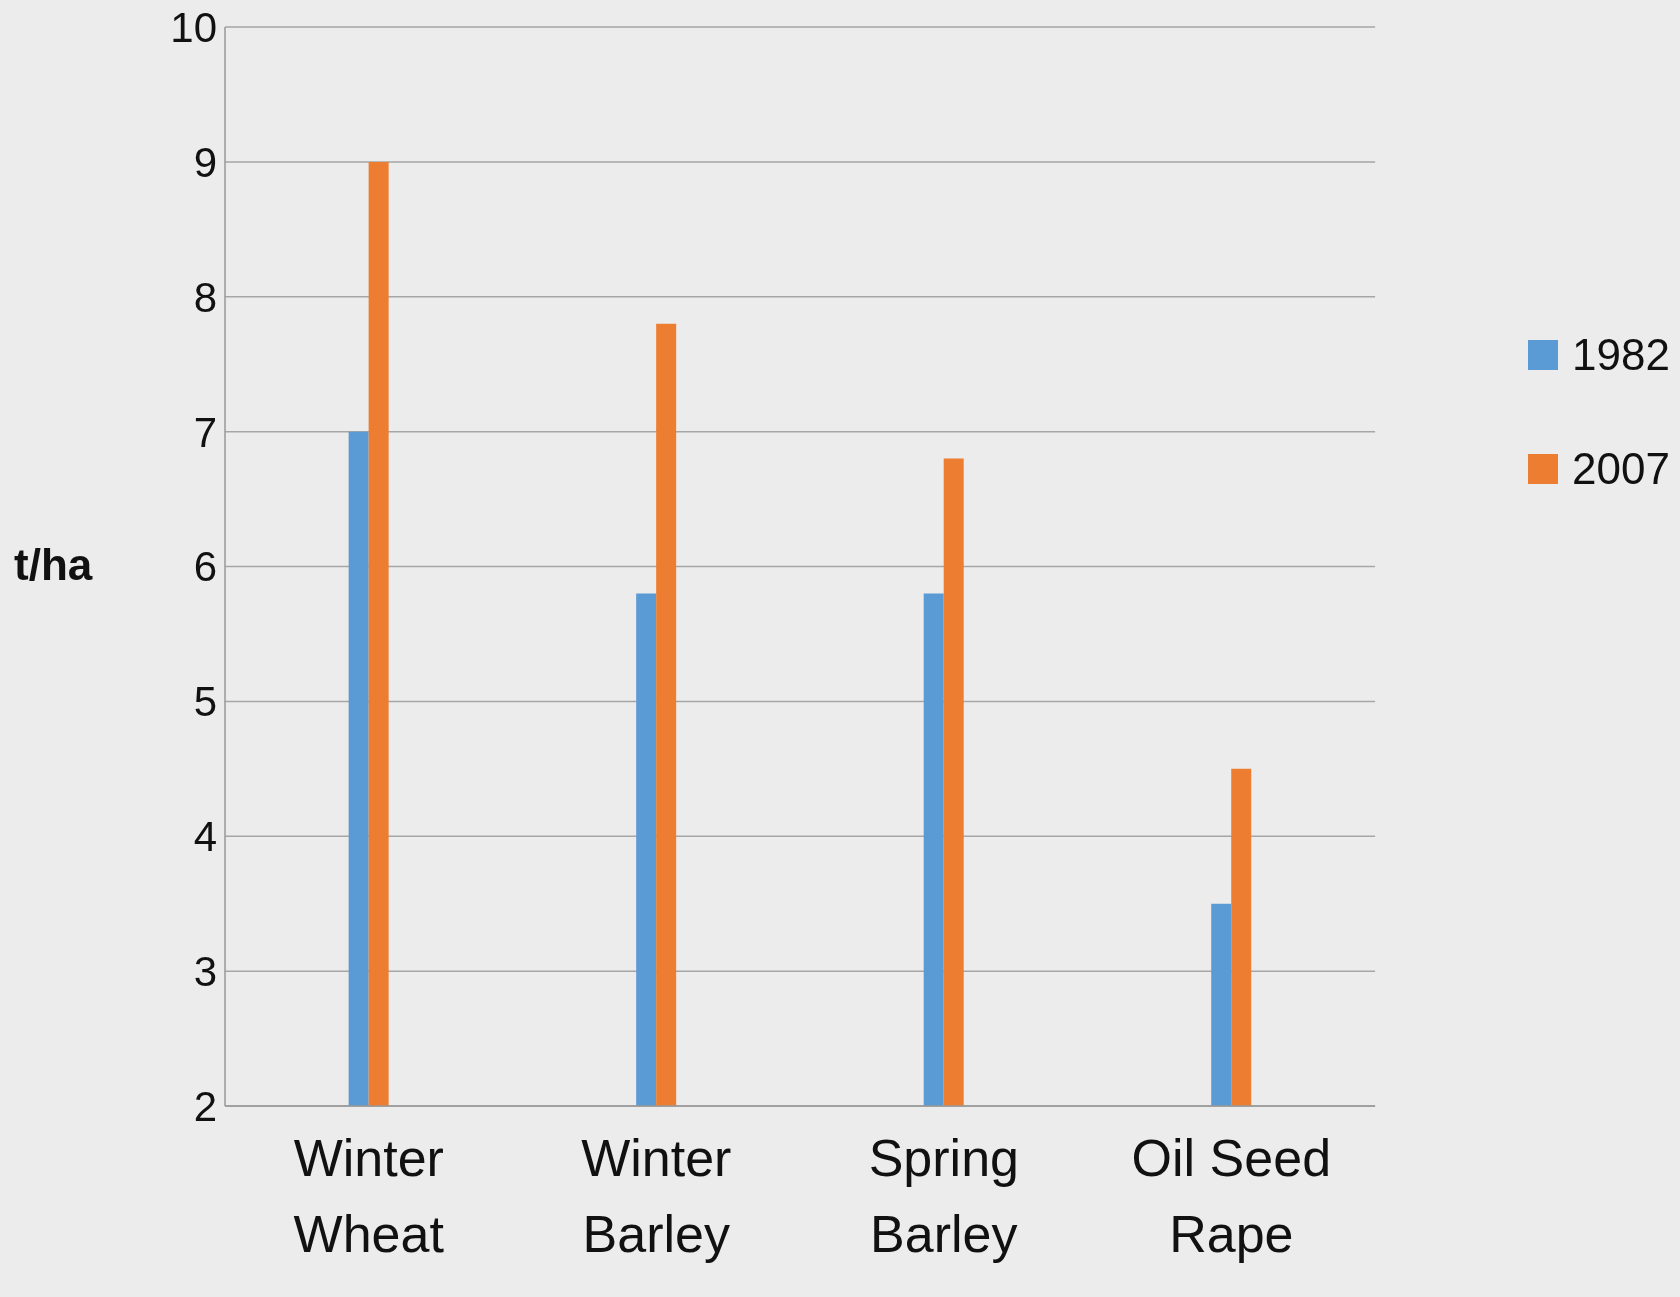  What do you see at coordinates (205, 1106) in the screenshot?
I see `y-tick-label: 2` at bounding box center [205, 1106].